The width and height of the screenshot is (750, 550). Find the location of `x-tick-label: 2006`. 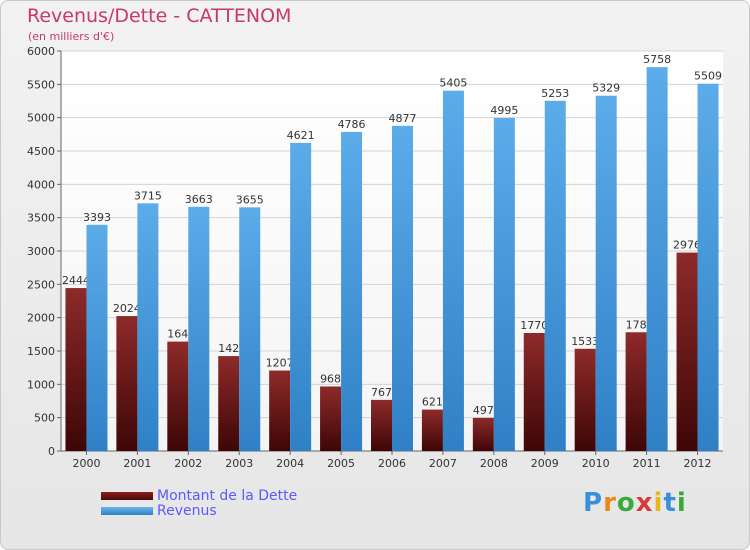

x-tick-label: 2006 is located at coordinates (392, 463).